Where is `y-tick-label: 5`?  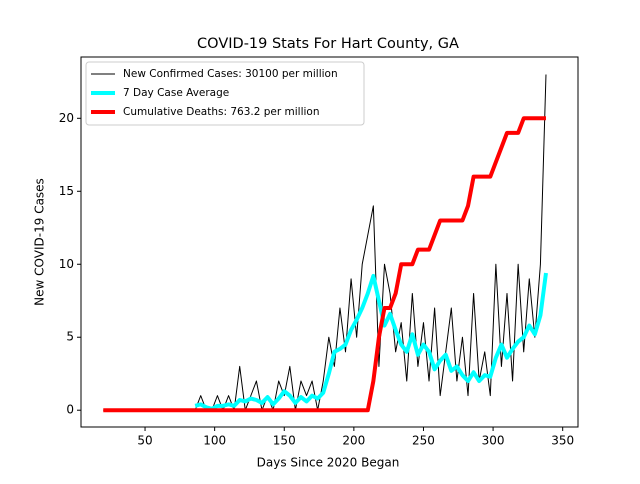
y-tick-label: 5 is located at coordinates (70, 337).